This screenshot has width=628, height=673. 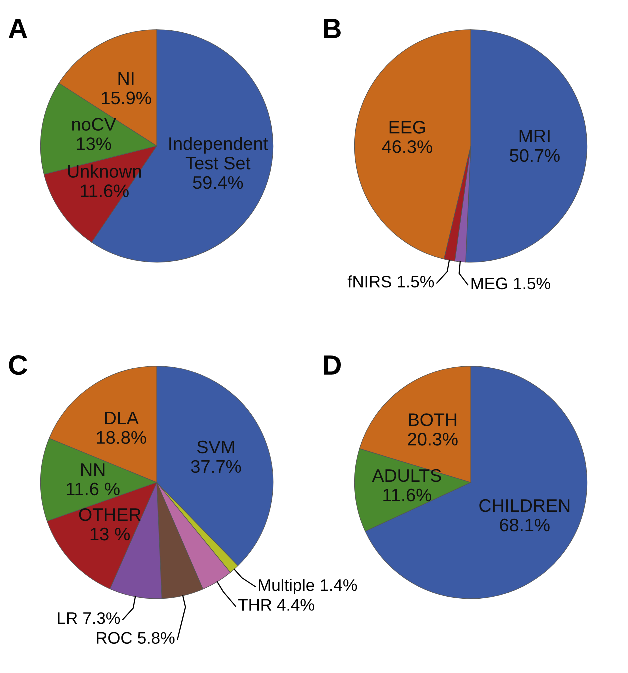 What do you see at coordinates (18, 28) in the screenshot?
I see `chart-title: A` at bounding box center [18, 28].